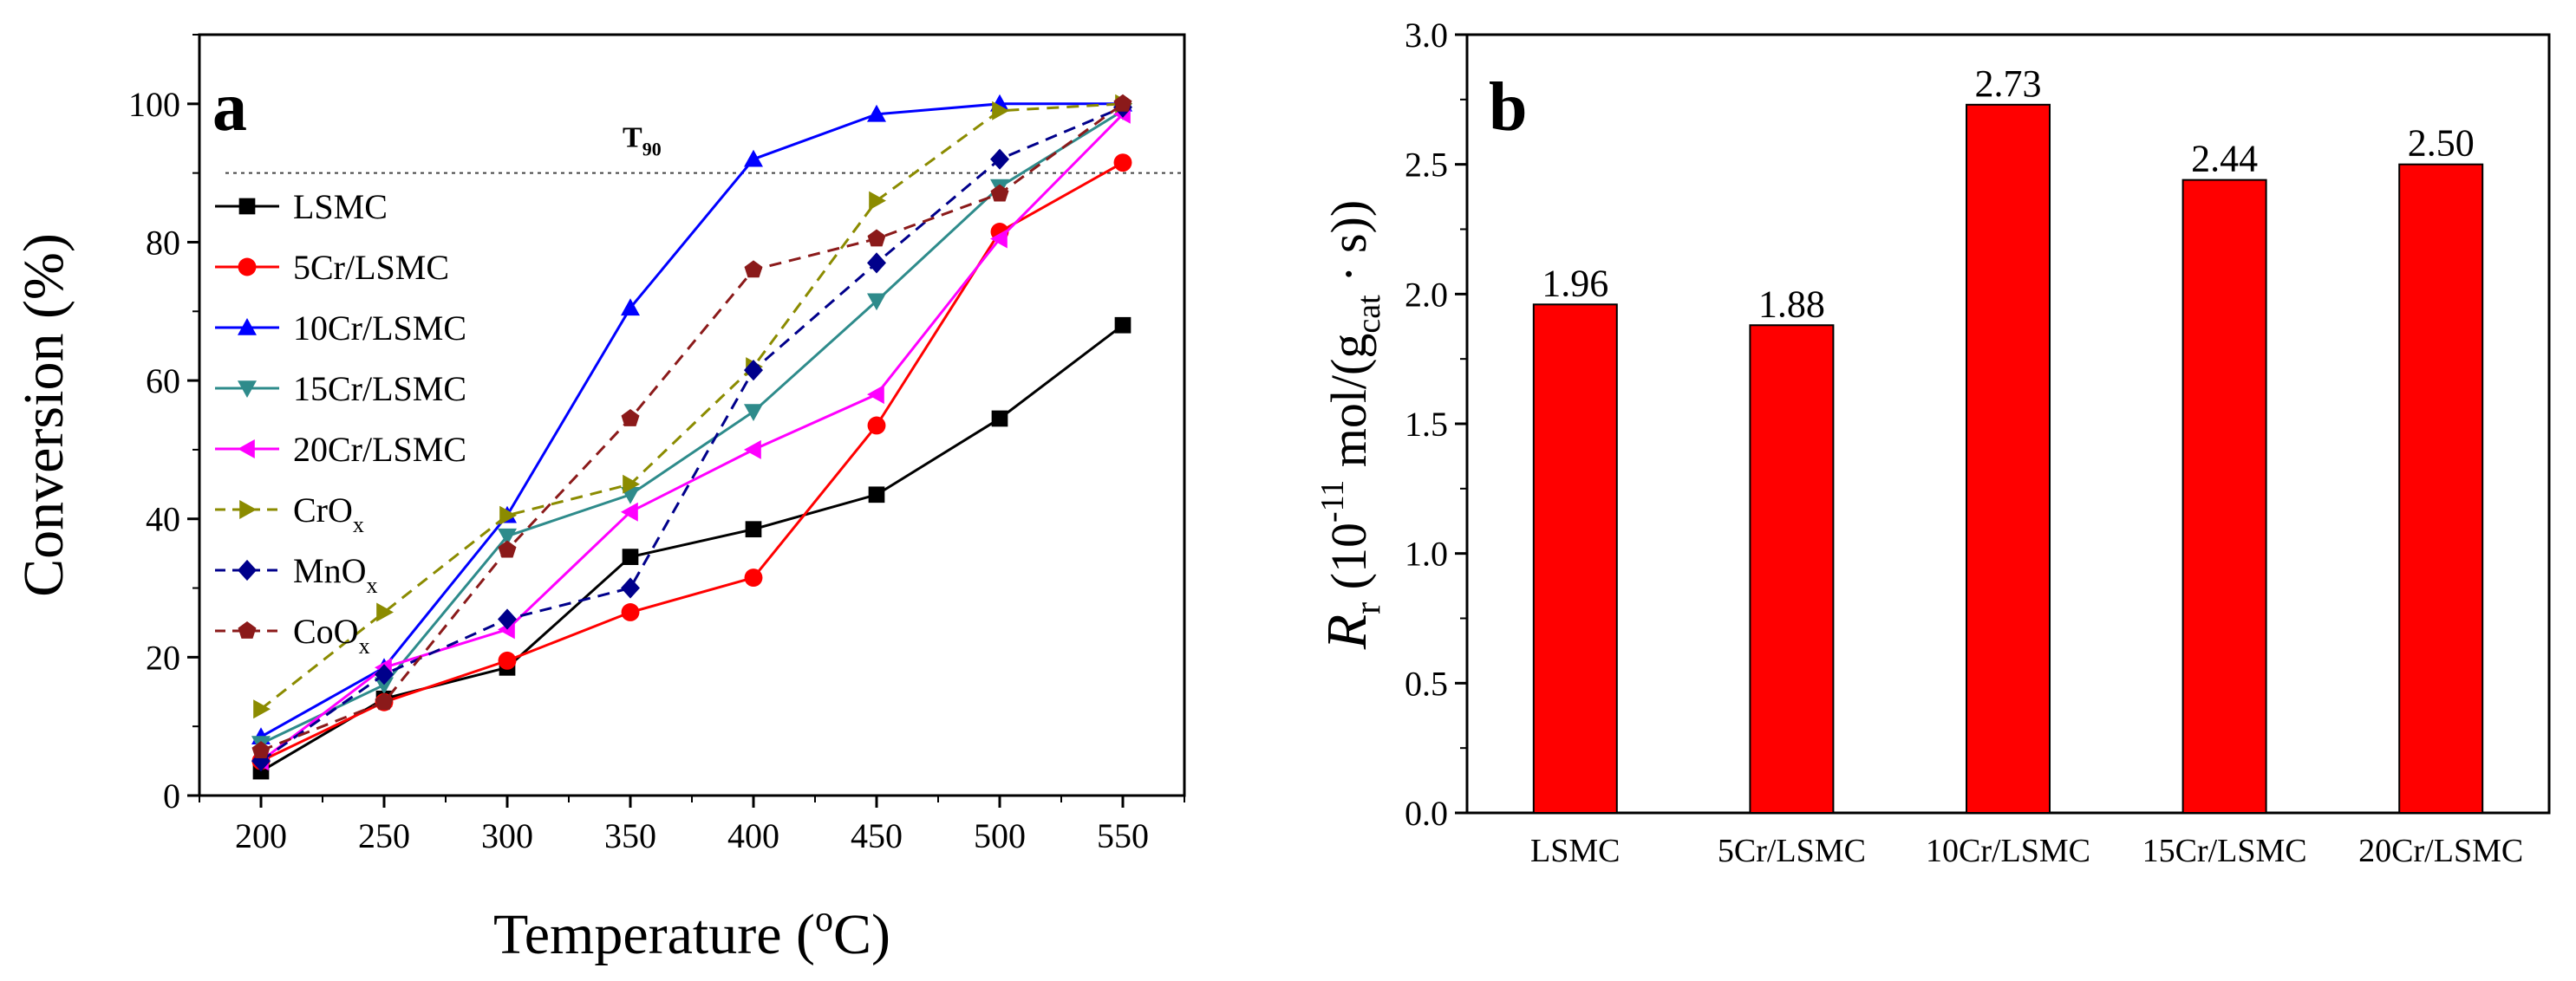 This screenshot has height=981, width=2576. Describe the element at coordinates (2442, 144) in the screenshot. I see `bar-value-label: 2.50` at that location.